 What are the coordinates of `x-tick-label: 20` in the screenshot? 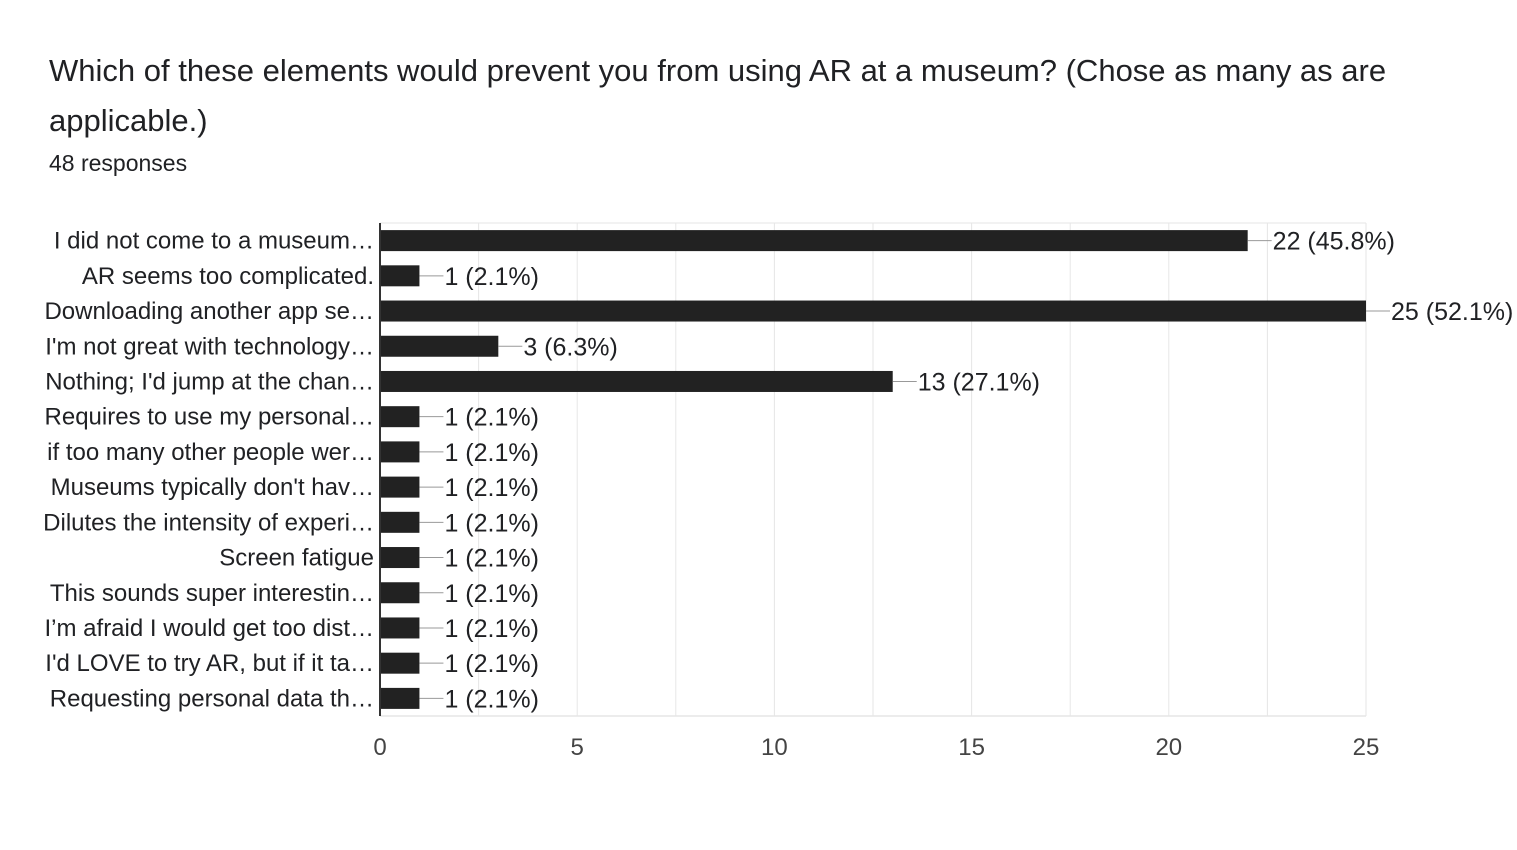 It's located at (1168, 747).